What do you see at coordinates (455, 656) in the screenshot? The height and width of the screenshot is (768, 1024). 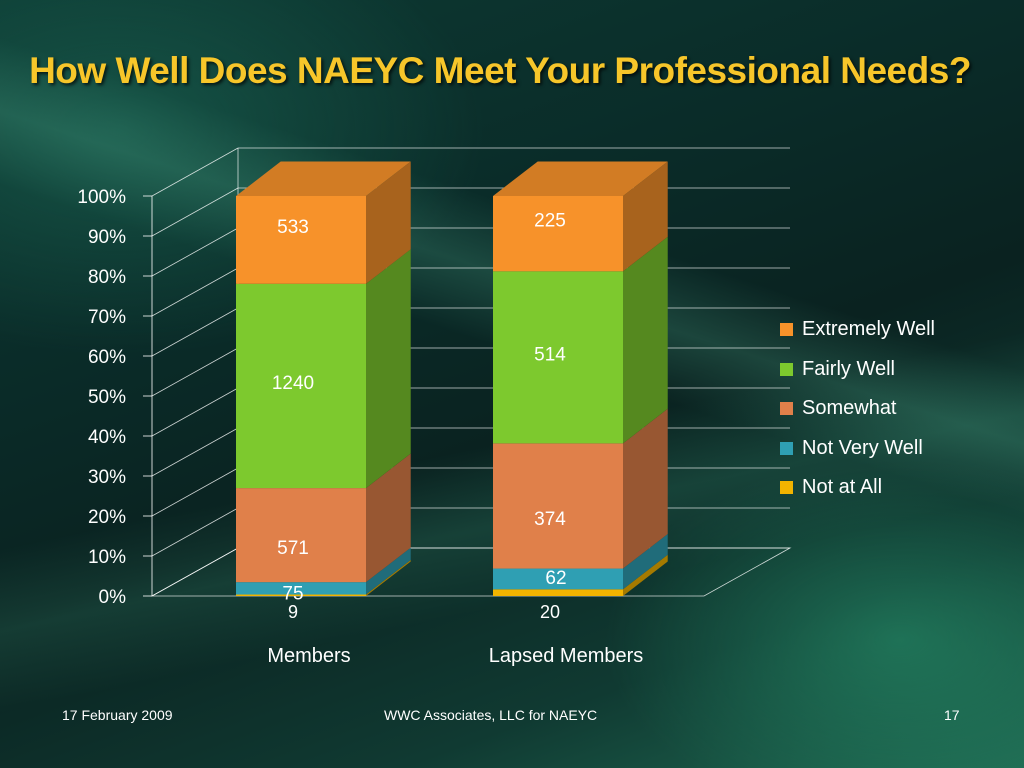 I see `x-axis: Members Lapsed Members` at bounding box center [455, 656].